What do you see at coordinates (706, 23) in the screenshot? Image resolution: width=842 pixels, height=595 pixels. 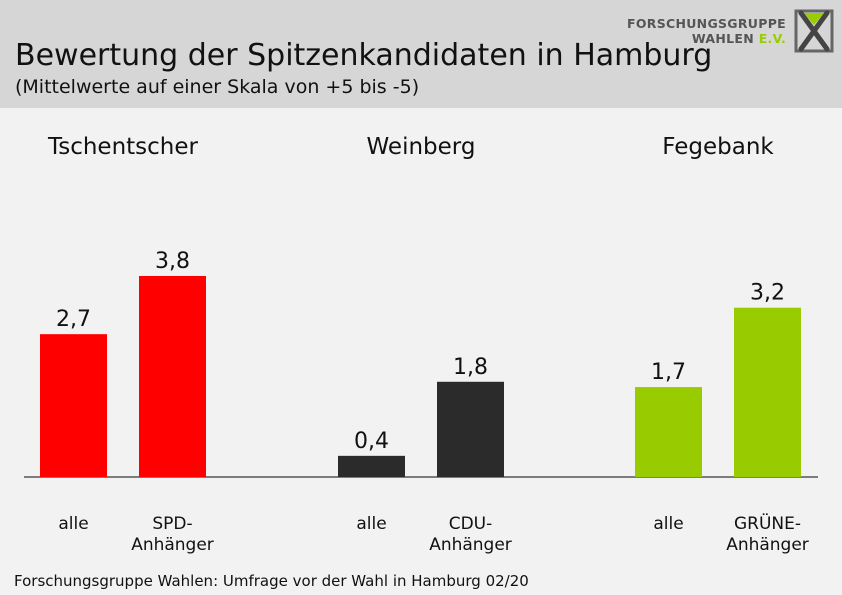 I see `logo-line-1: FORSCHUNGSGRUPPE` at bounding box center [706, 23].